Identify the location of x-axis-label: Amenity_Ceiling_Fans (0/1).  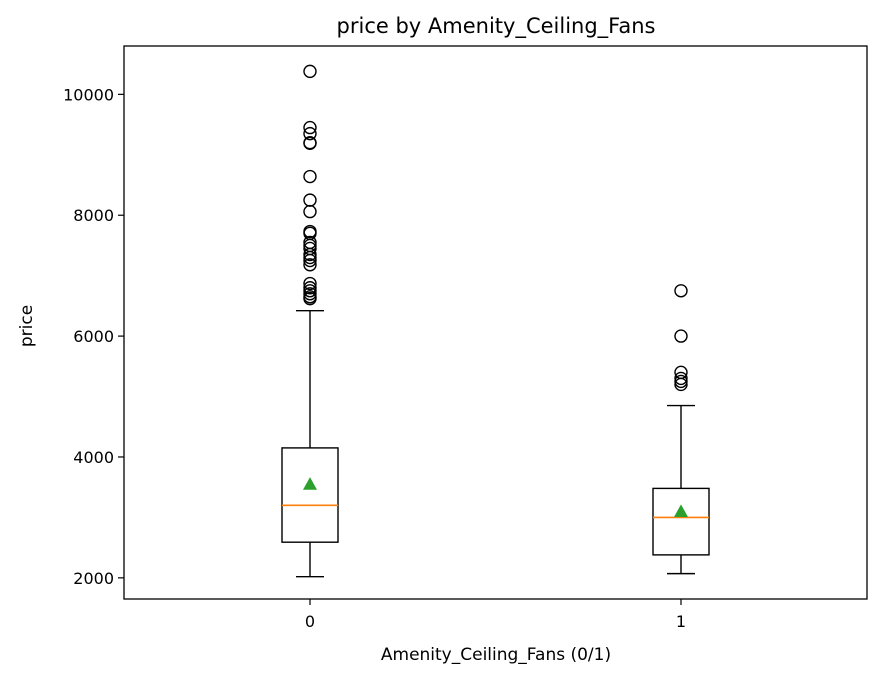
(496, 655).